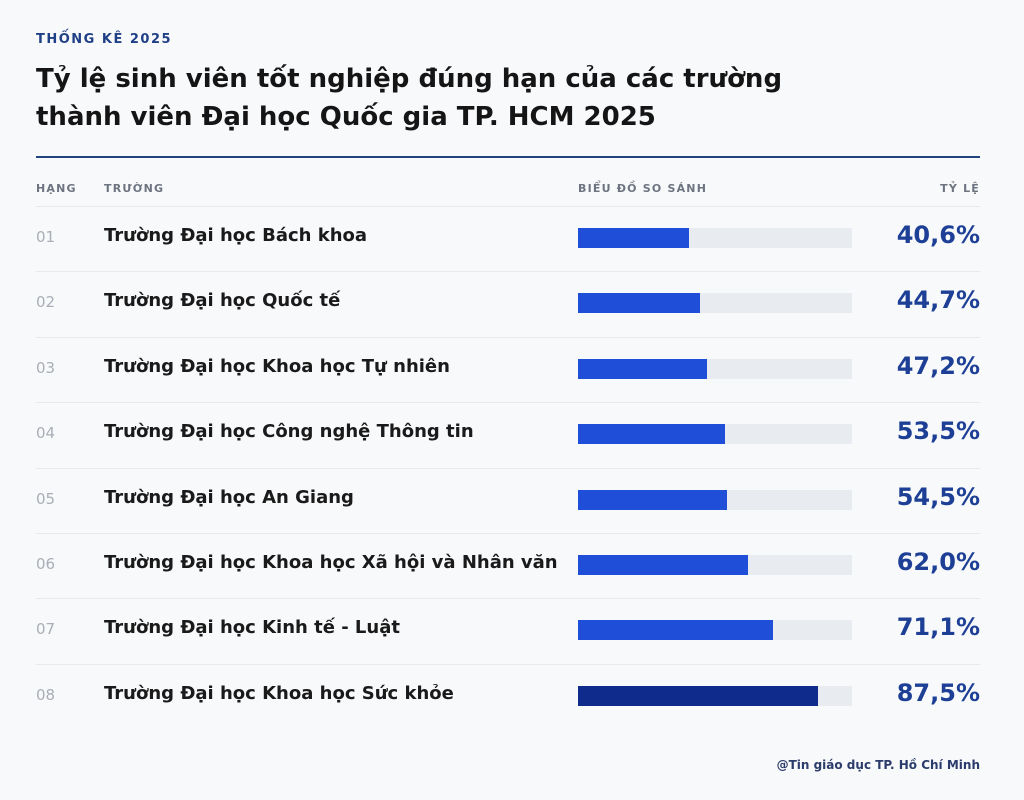 The width and height of the screenshot is (1024, 800). Describe the element at coordinates (508, 499) in the screenshot. I see `table-row: 05 Trường Đại học An Giang 54,5%` at that location.